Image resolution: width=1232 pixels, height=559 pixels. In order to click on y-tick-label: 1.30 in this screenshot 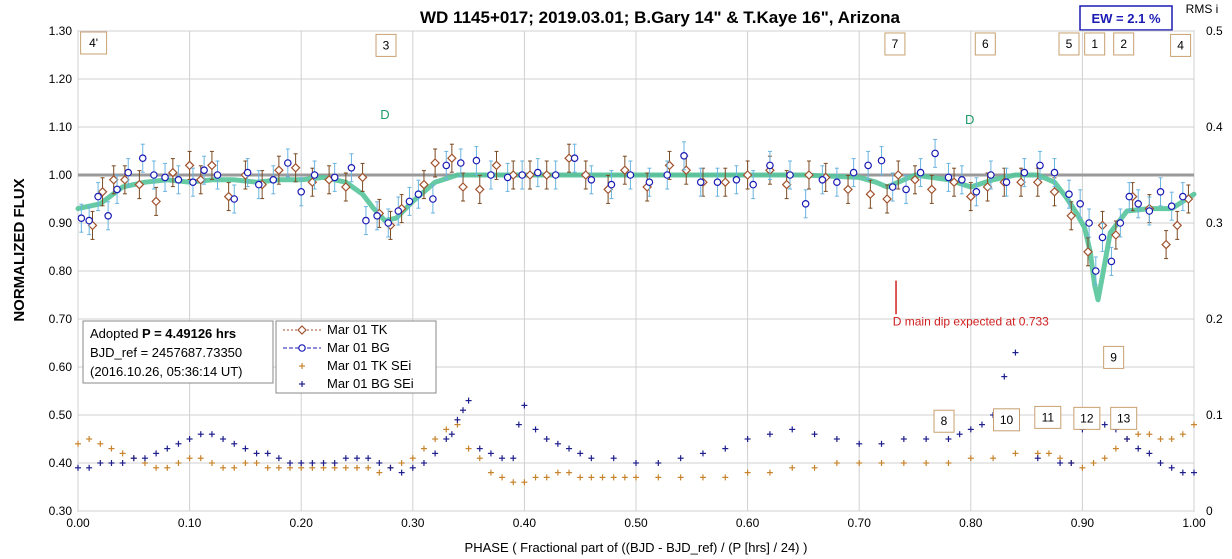, I will do `click(61, 31)`.